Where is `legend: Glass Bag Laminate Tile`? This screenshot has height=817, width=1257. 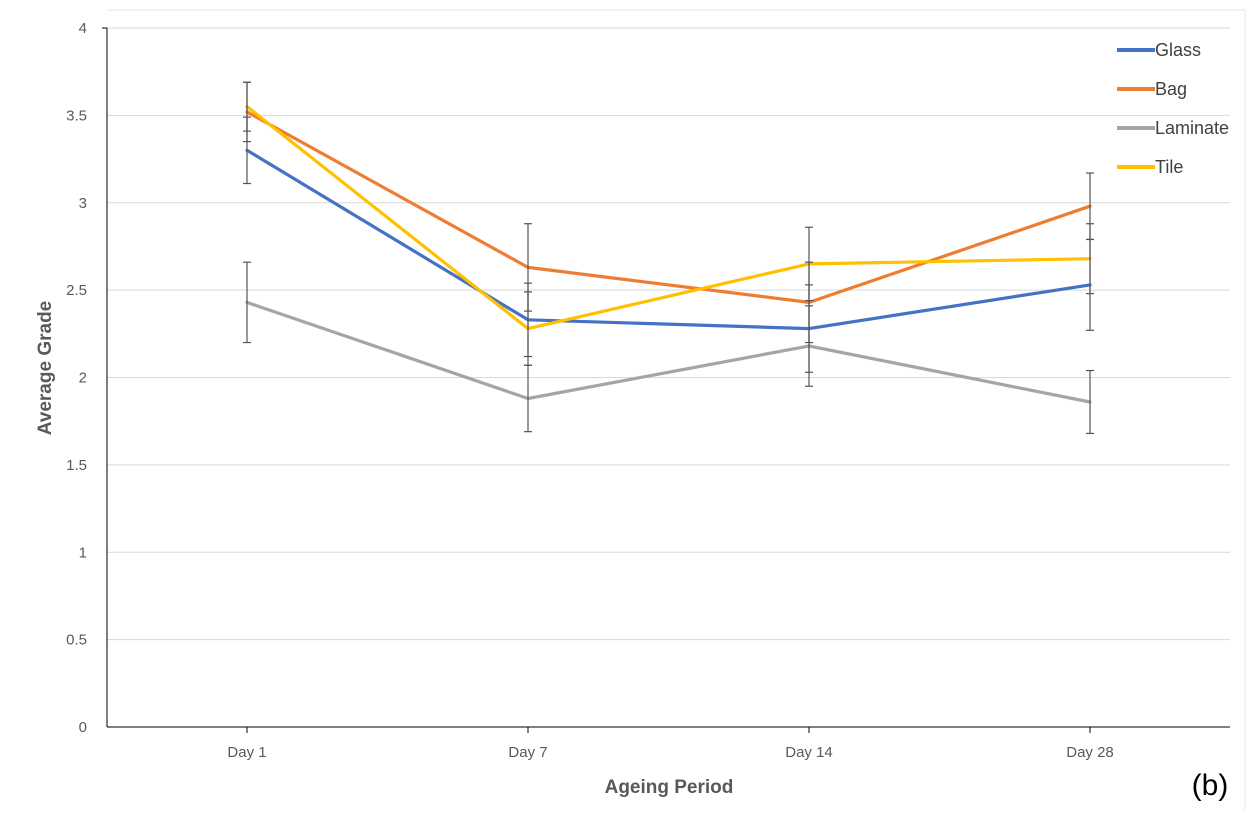
legend: Glass Bag Laminate Tile is located at coordinates (1173, 108).